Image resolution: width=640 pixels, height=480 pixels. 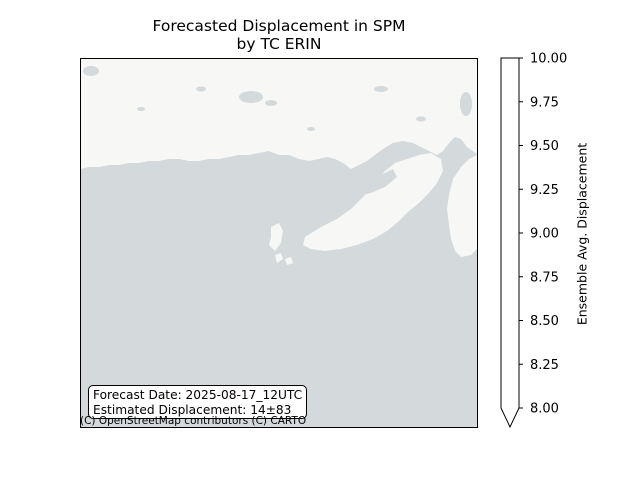 I want to click on colorbar-tick-label: 10.00, so click(x=548, y=59).